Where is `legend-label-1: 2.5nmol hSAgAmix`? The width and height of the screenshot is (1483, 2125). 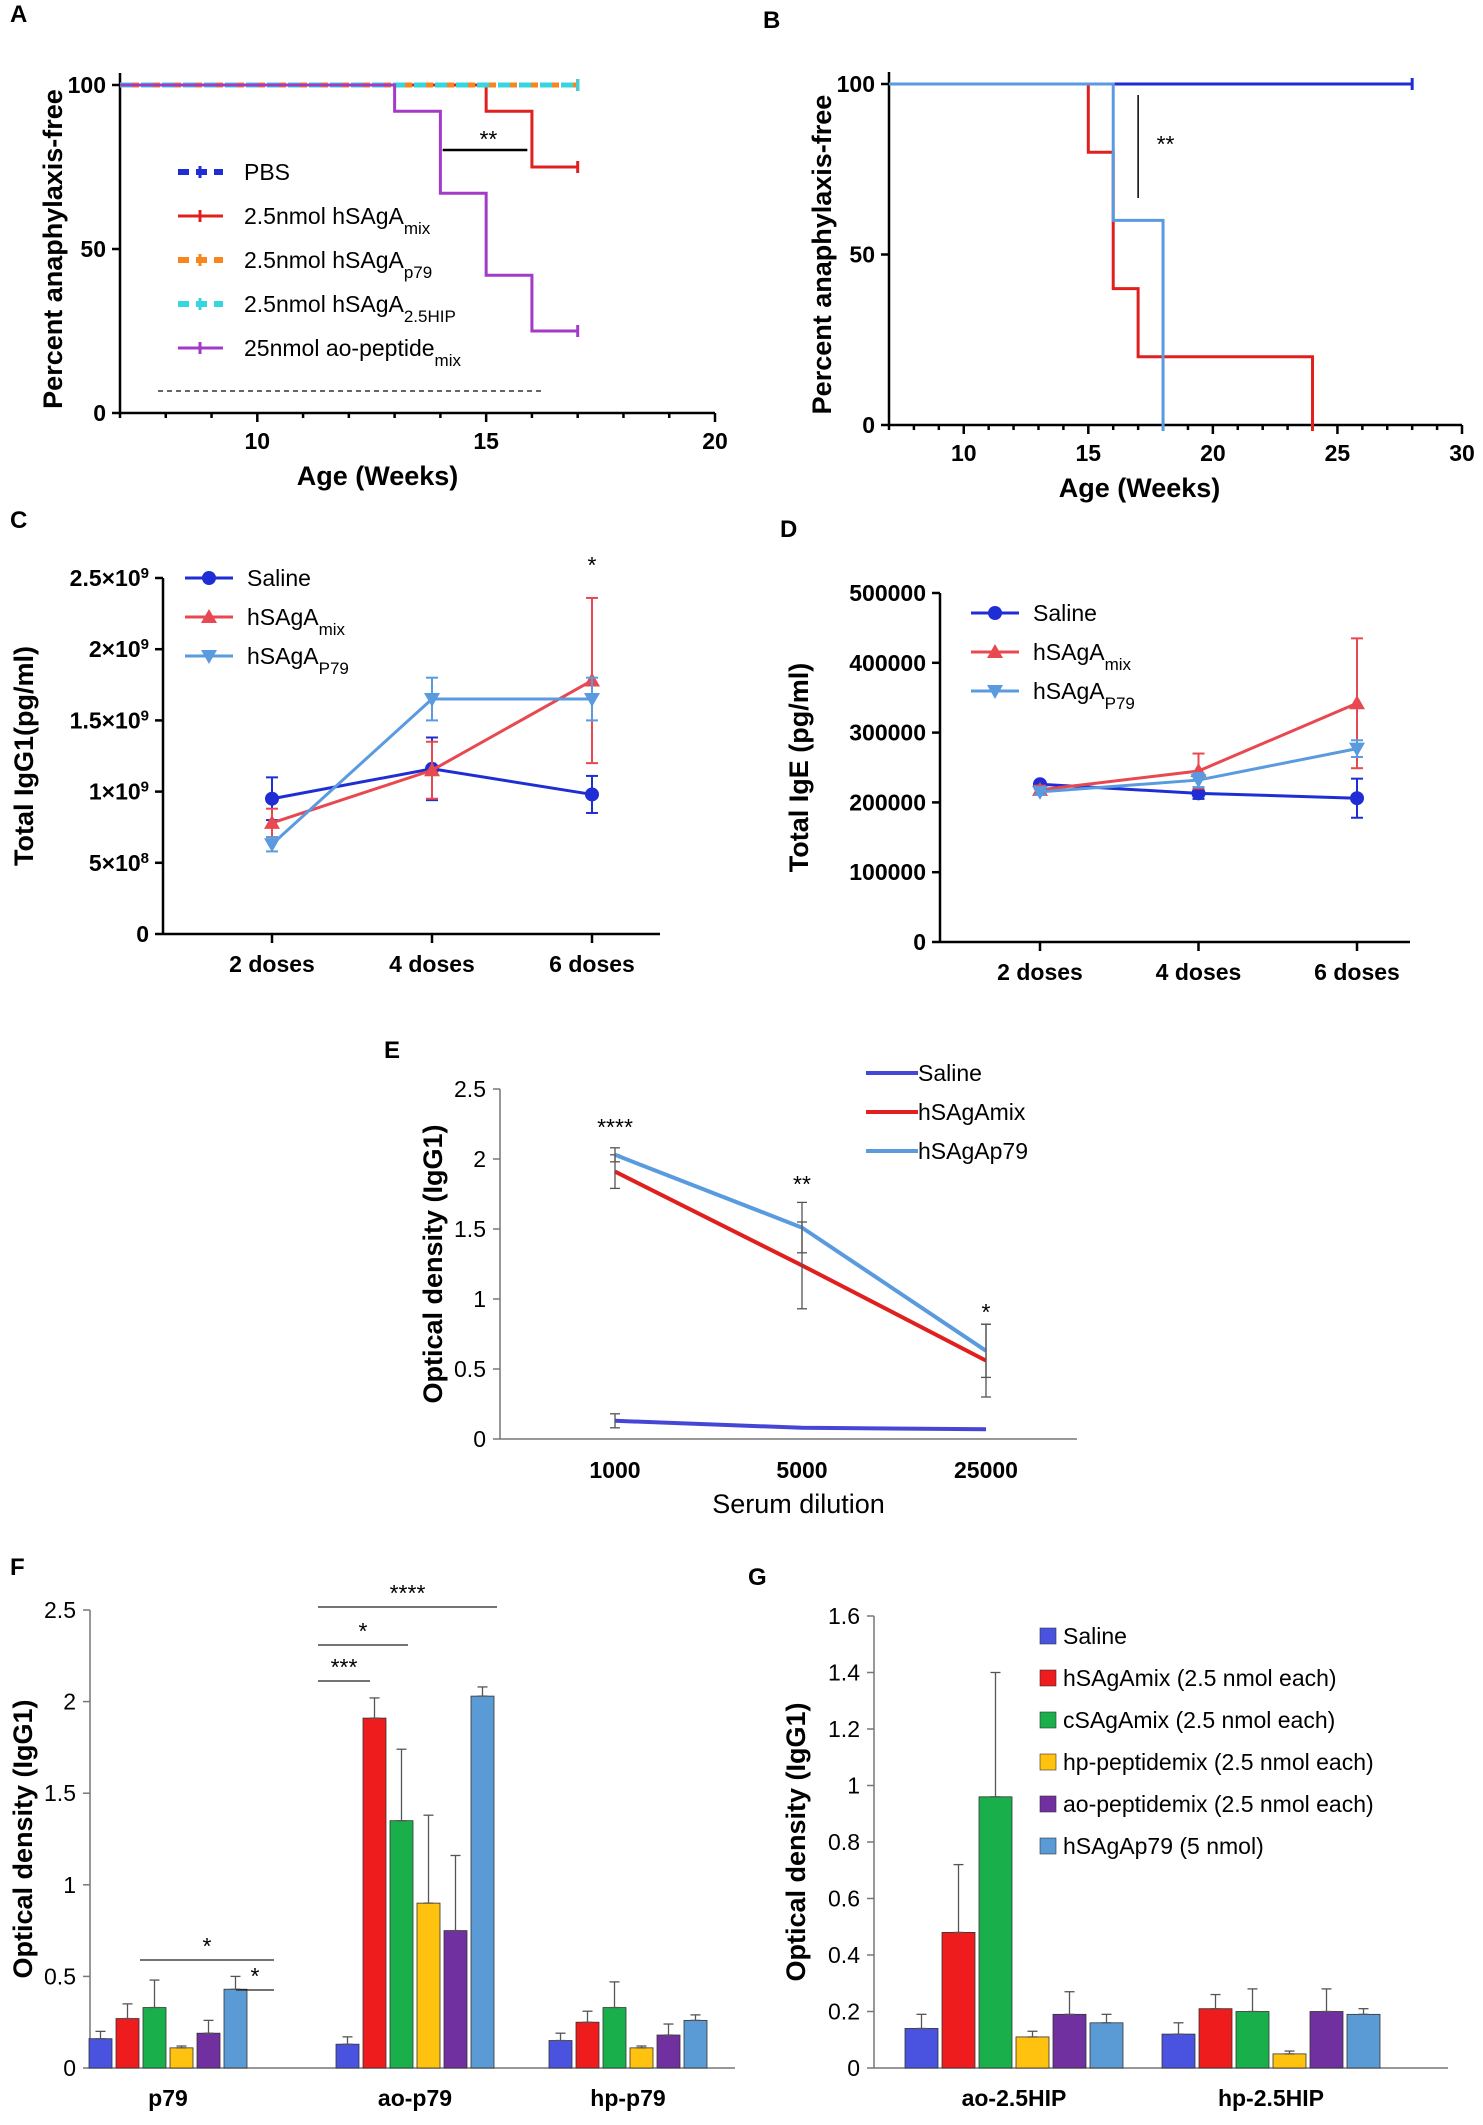
legend-label-1: 2.5nmol hSAgAmix is located at coordinates (337, 220).